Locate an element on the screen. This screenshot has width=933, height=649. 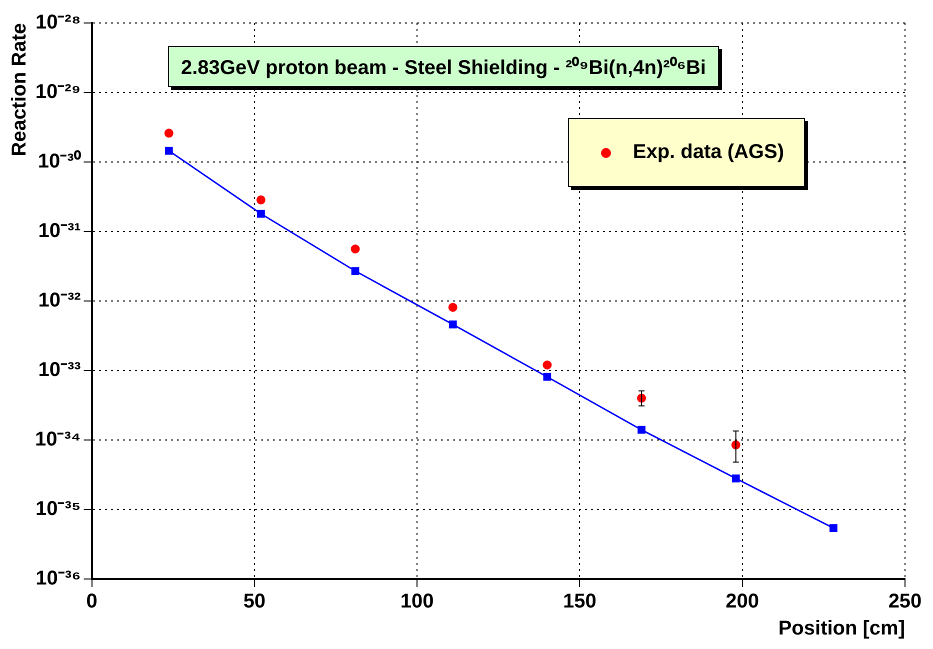
y-tick-label: 10⁻²⁹ is located at coordinates (58, 92).